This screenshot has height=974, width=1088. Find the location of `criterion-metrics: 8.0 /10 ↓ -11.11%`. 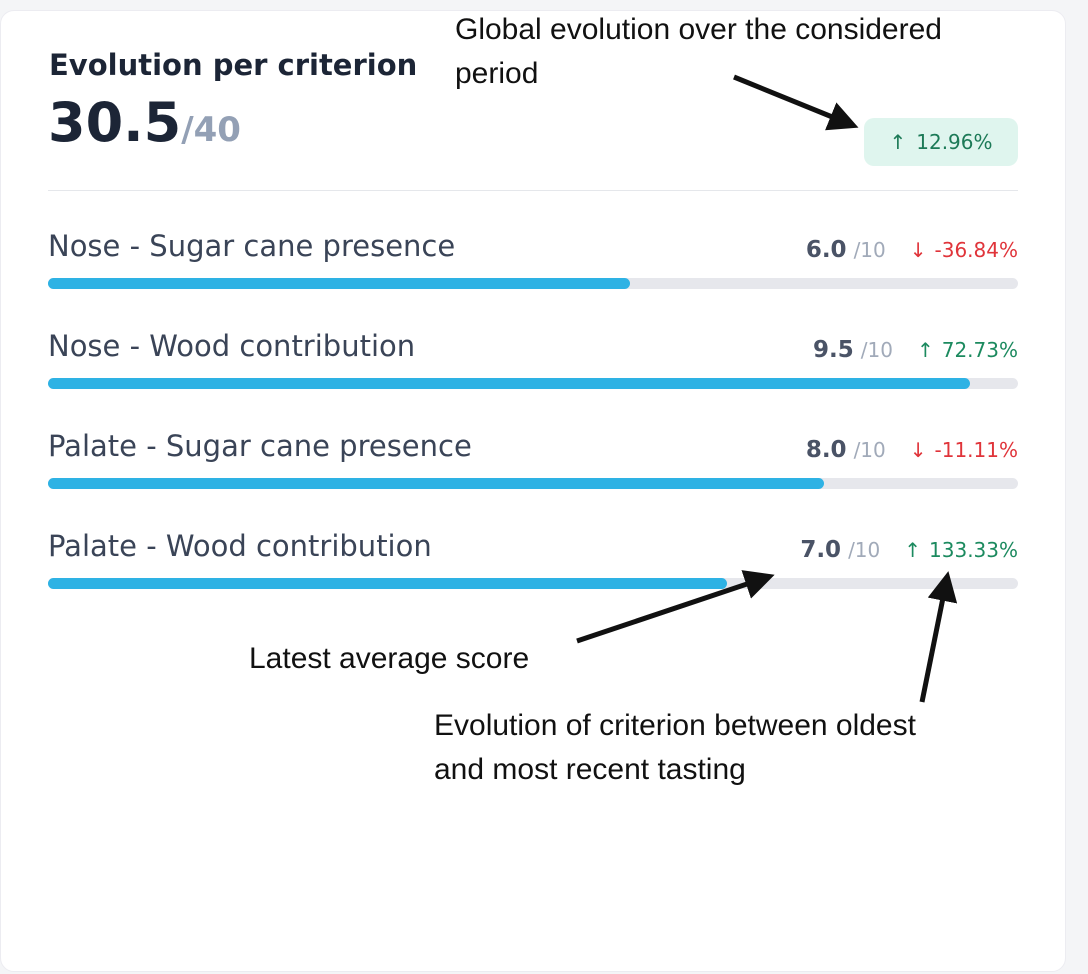

criterion-metrics: 8.0 /10 ↓ -11.11% is located at coordinates (912, 450).